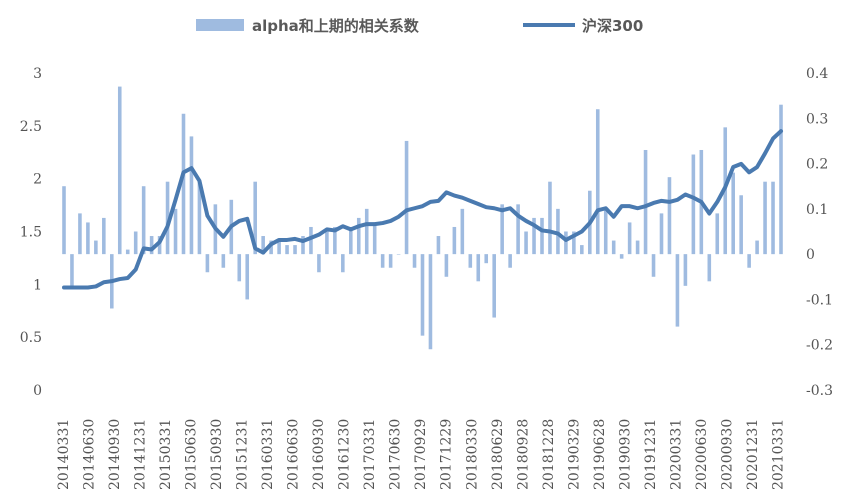  What do you see at coordinates (396, 454) in the screenshot?
I see `x-axis-tick-label: 20170630` at bounding box center [396, 454].